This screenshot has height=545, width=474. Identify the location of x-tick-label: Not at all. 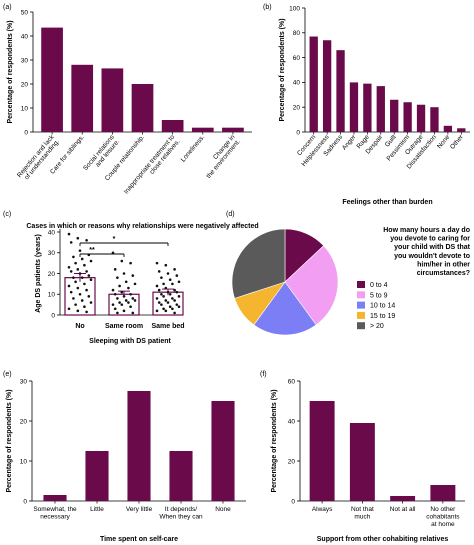
(403, 509).